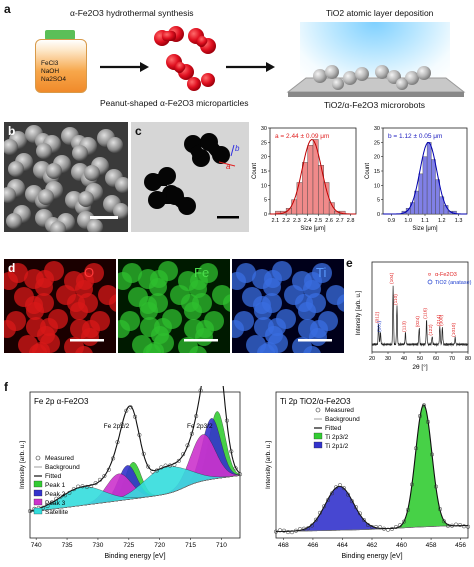  I want to click on hist-b-ytick-label: 30, so click(377, 129).